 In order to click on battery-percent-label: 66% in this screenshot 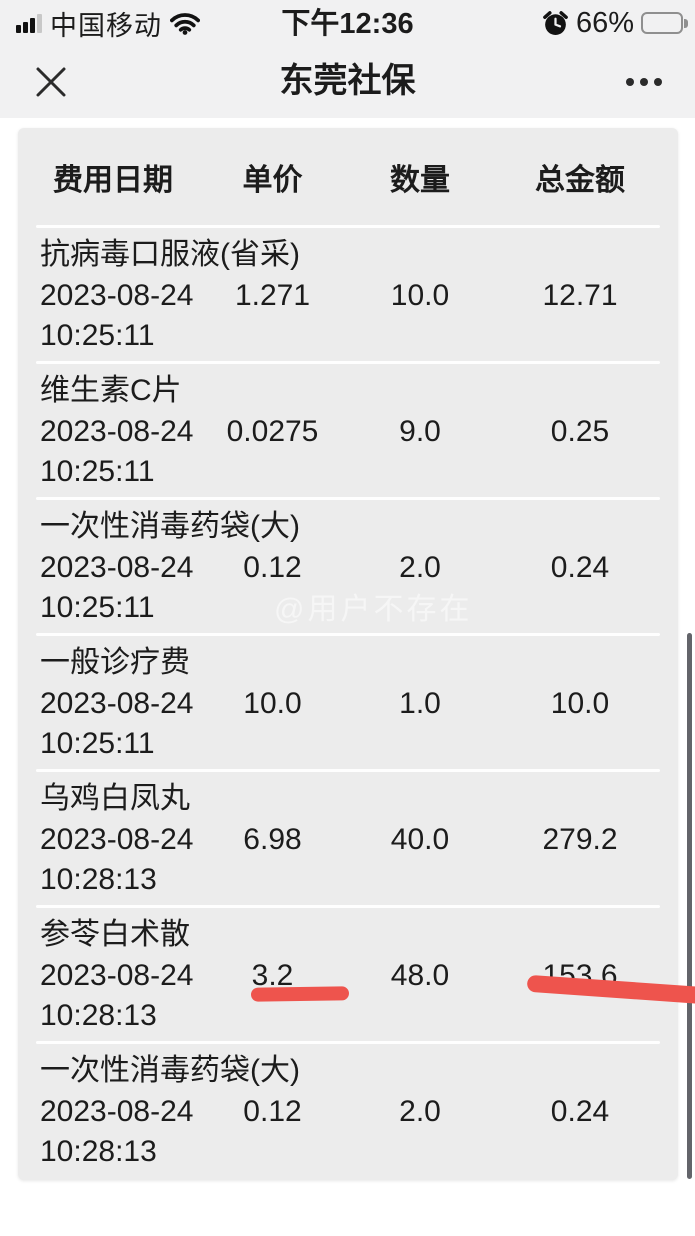, I will do `click(604, 22)`.